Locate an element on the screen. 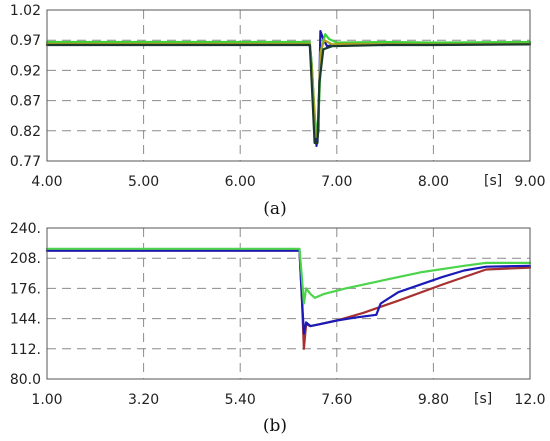 Image resolution: width=550 pixels, height=441 pixels. chart-b-x-tick-label: 3.20 is located at coordinates (143, 400).